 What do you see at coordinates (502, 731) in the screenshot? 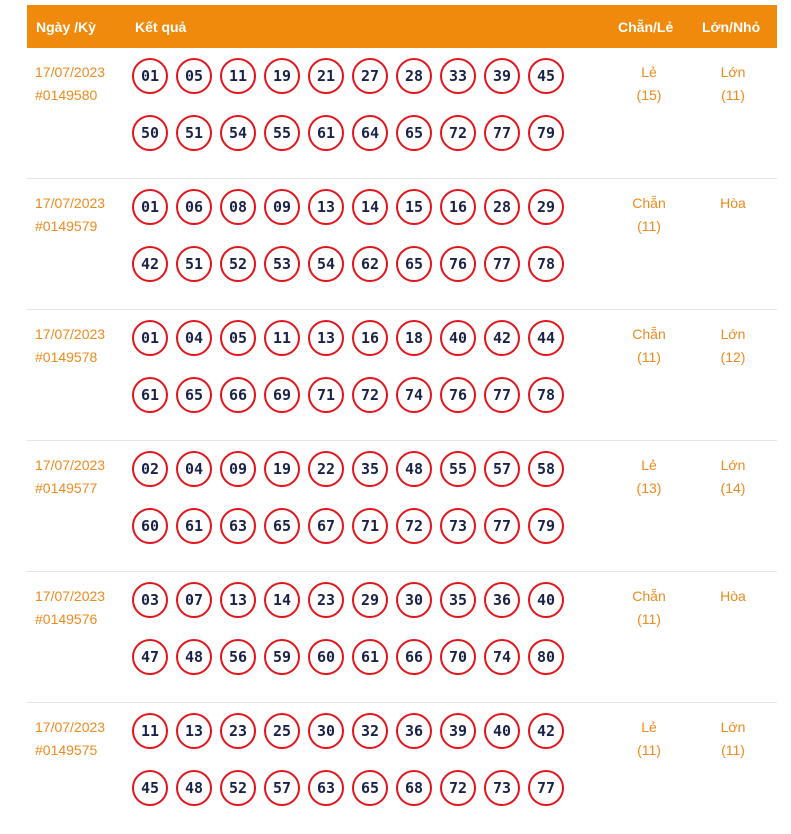
I see `number-ball: 40` at bounding box center [502, 731].